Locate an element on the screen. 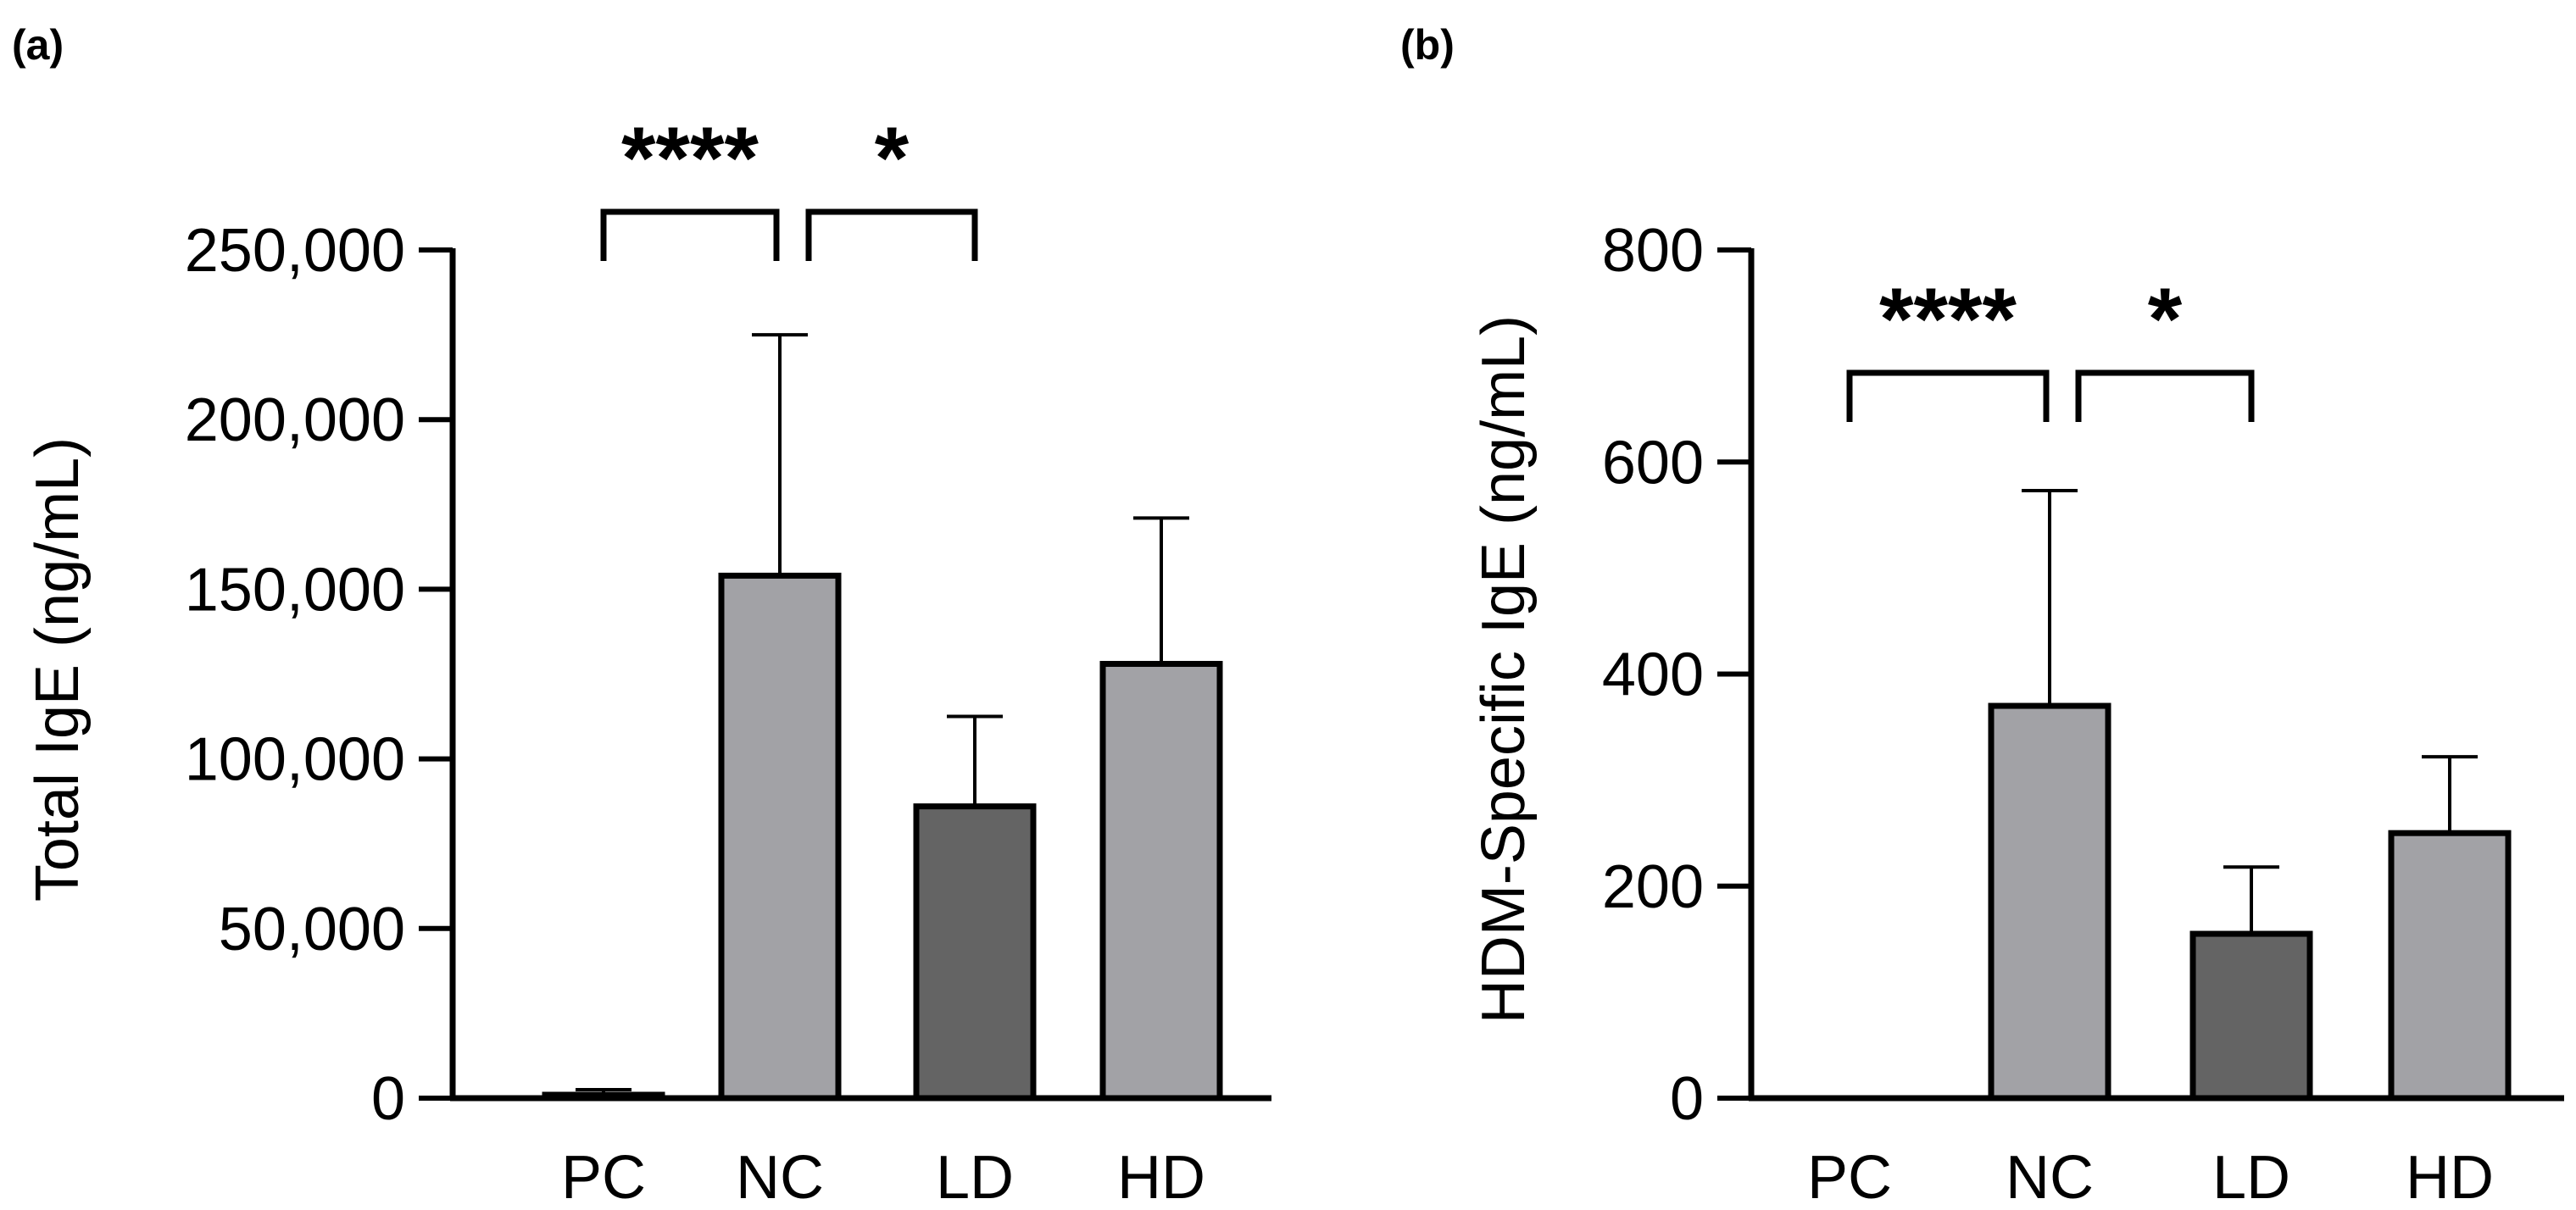  y-tick-label: 200,000 is located at coordinates (295, 420).